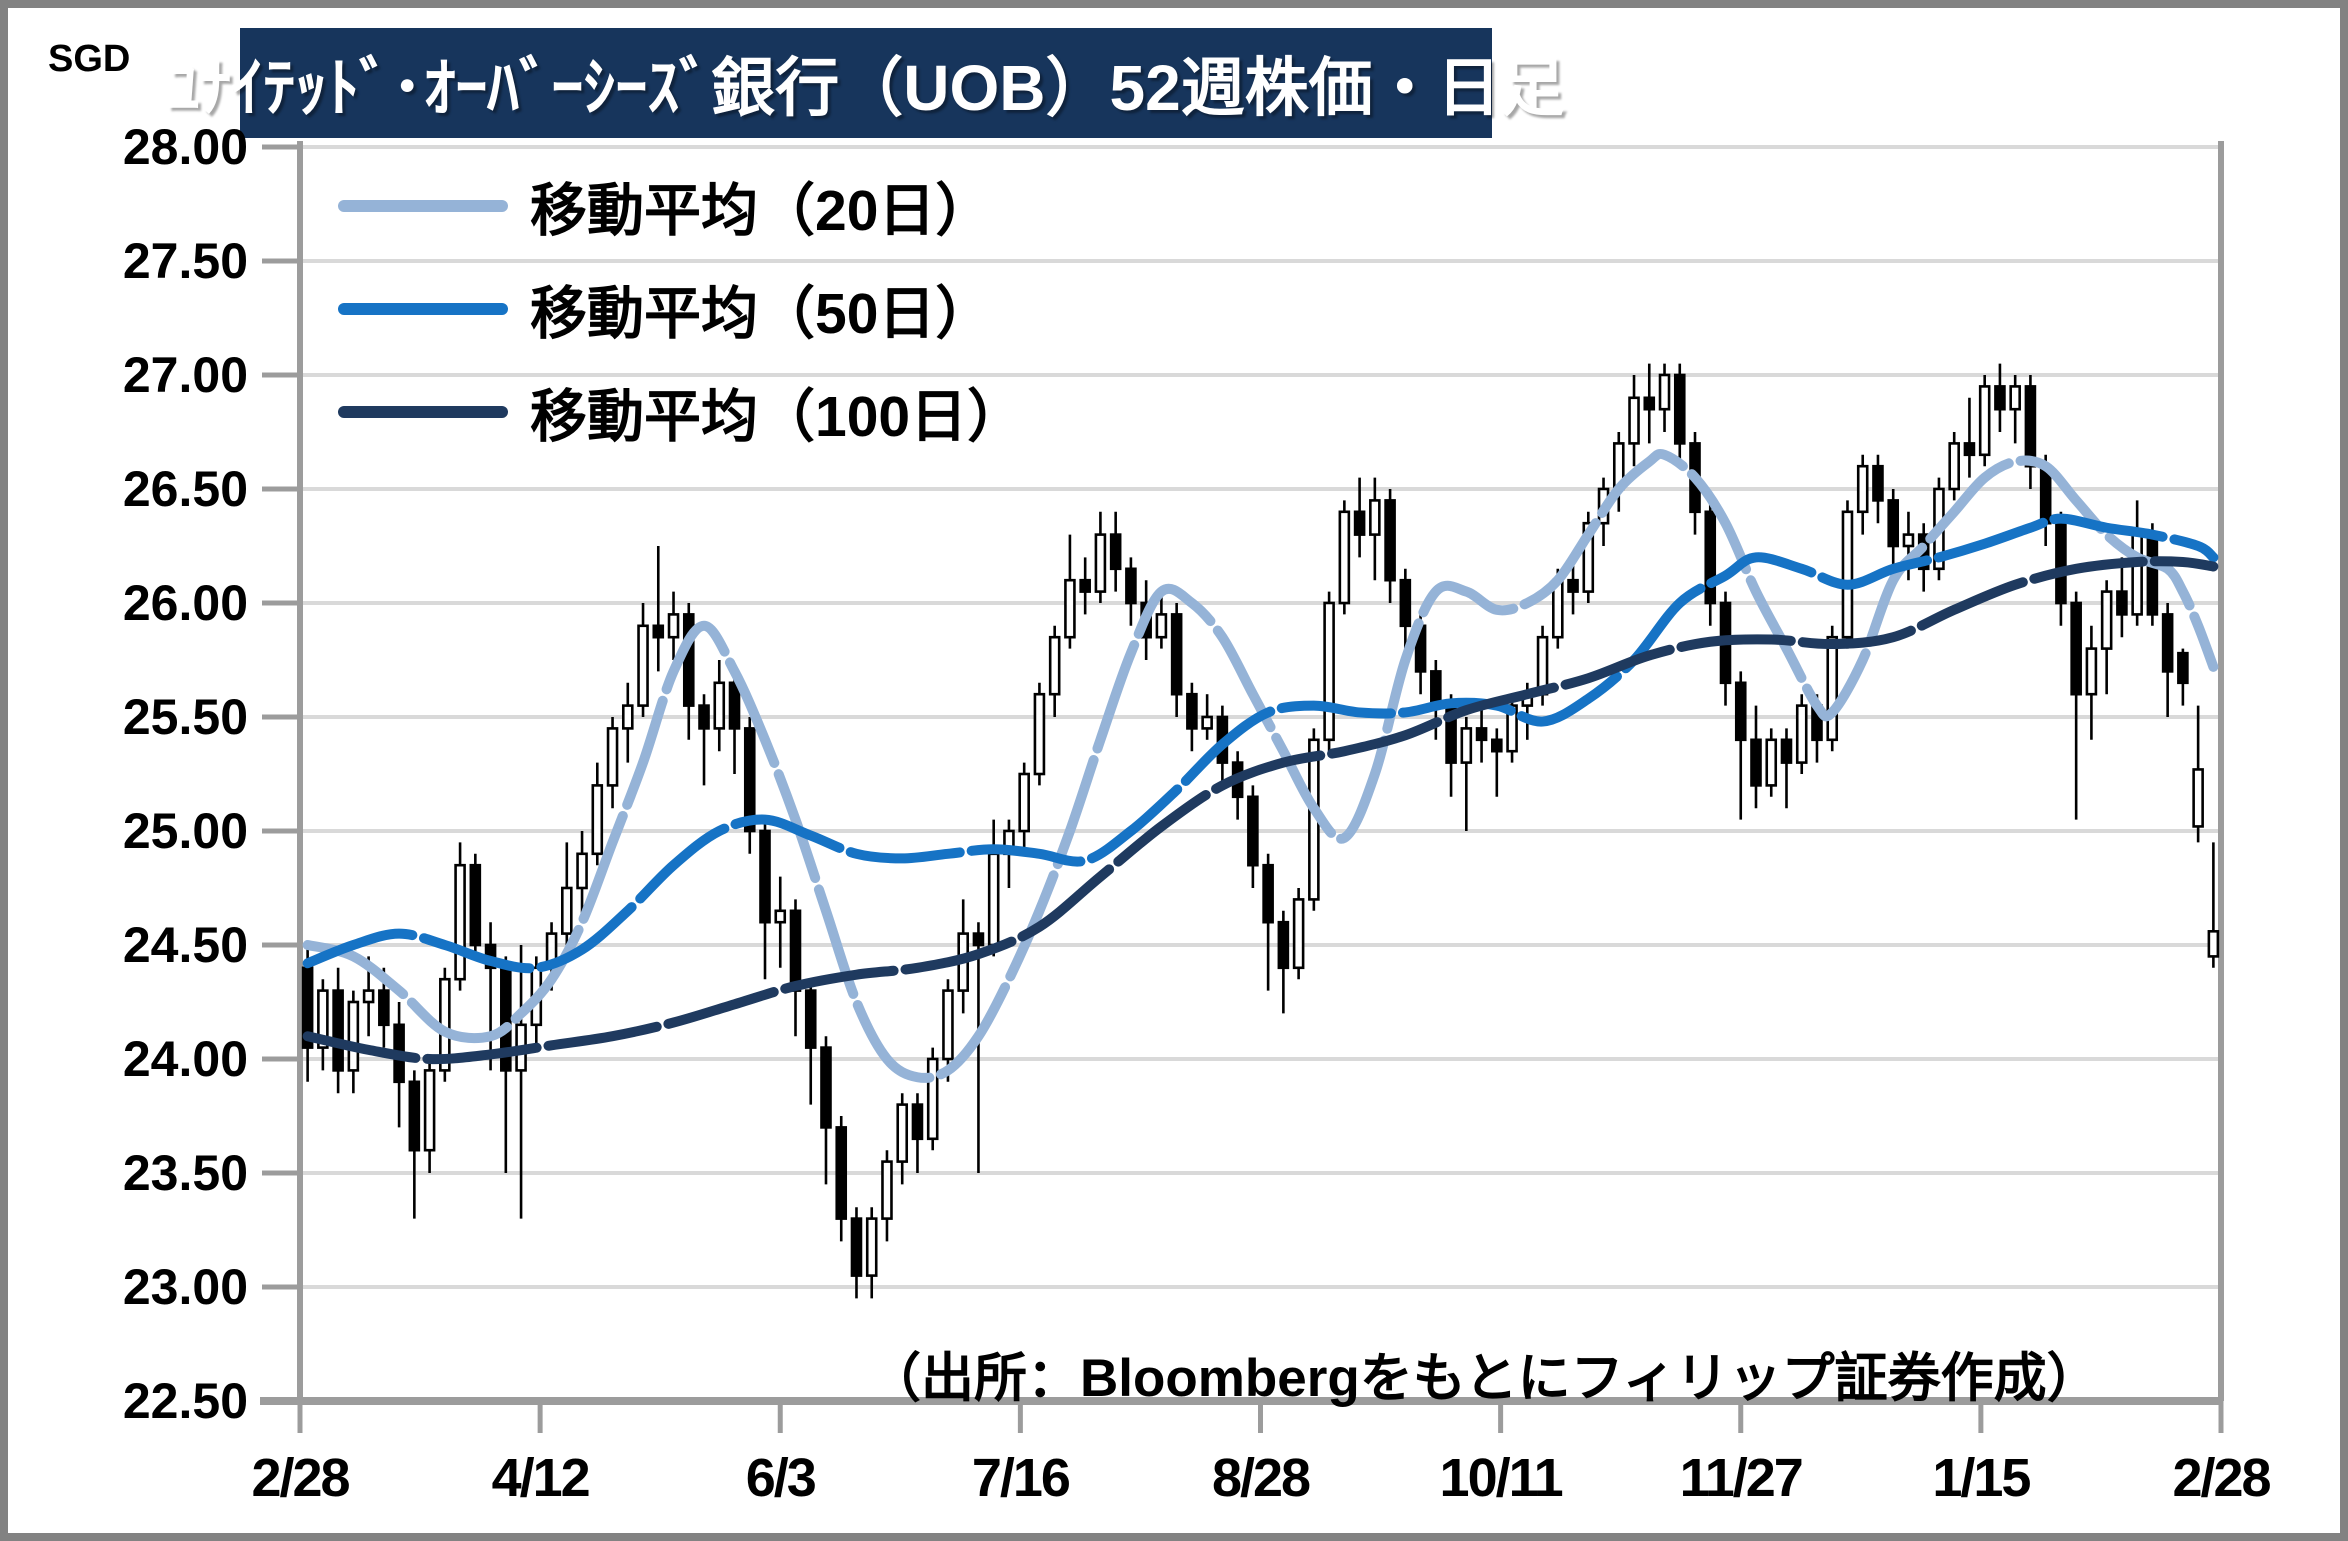  What do you see at coordinates (185, 489) in the screenshot?
I see `y-tick-label: 26.50` at bounding box center [185, 489].